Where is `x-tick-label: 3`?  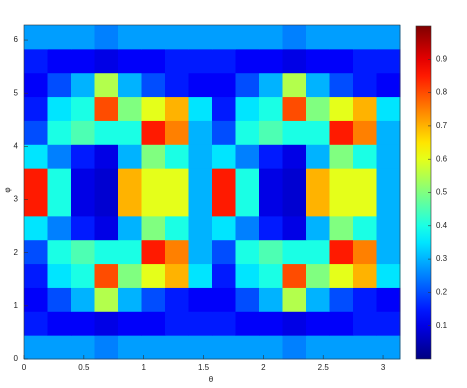
x-tick-label: 3 is located at coordinates (383, 367).